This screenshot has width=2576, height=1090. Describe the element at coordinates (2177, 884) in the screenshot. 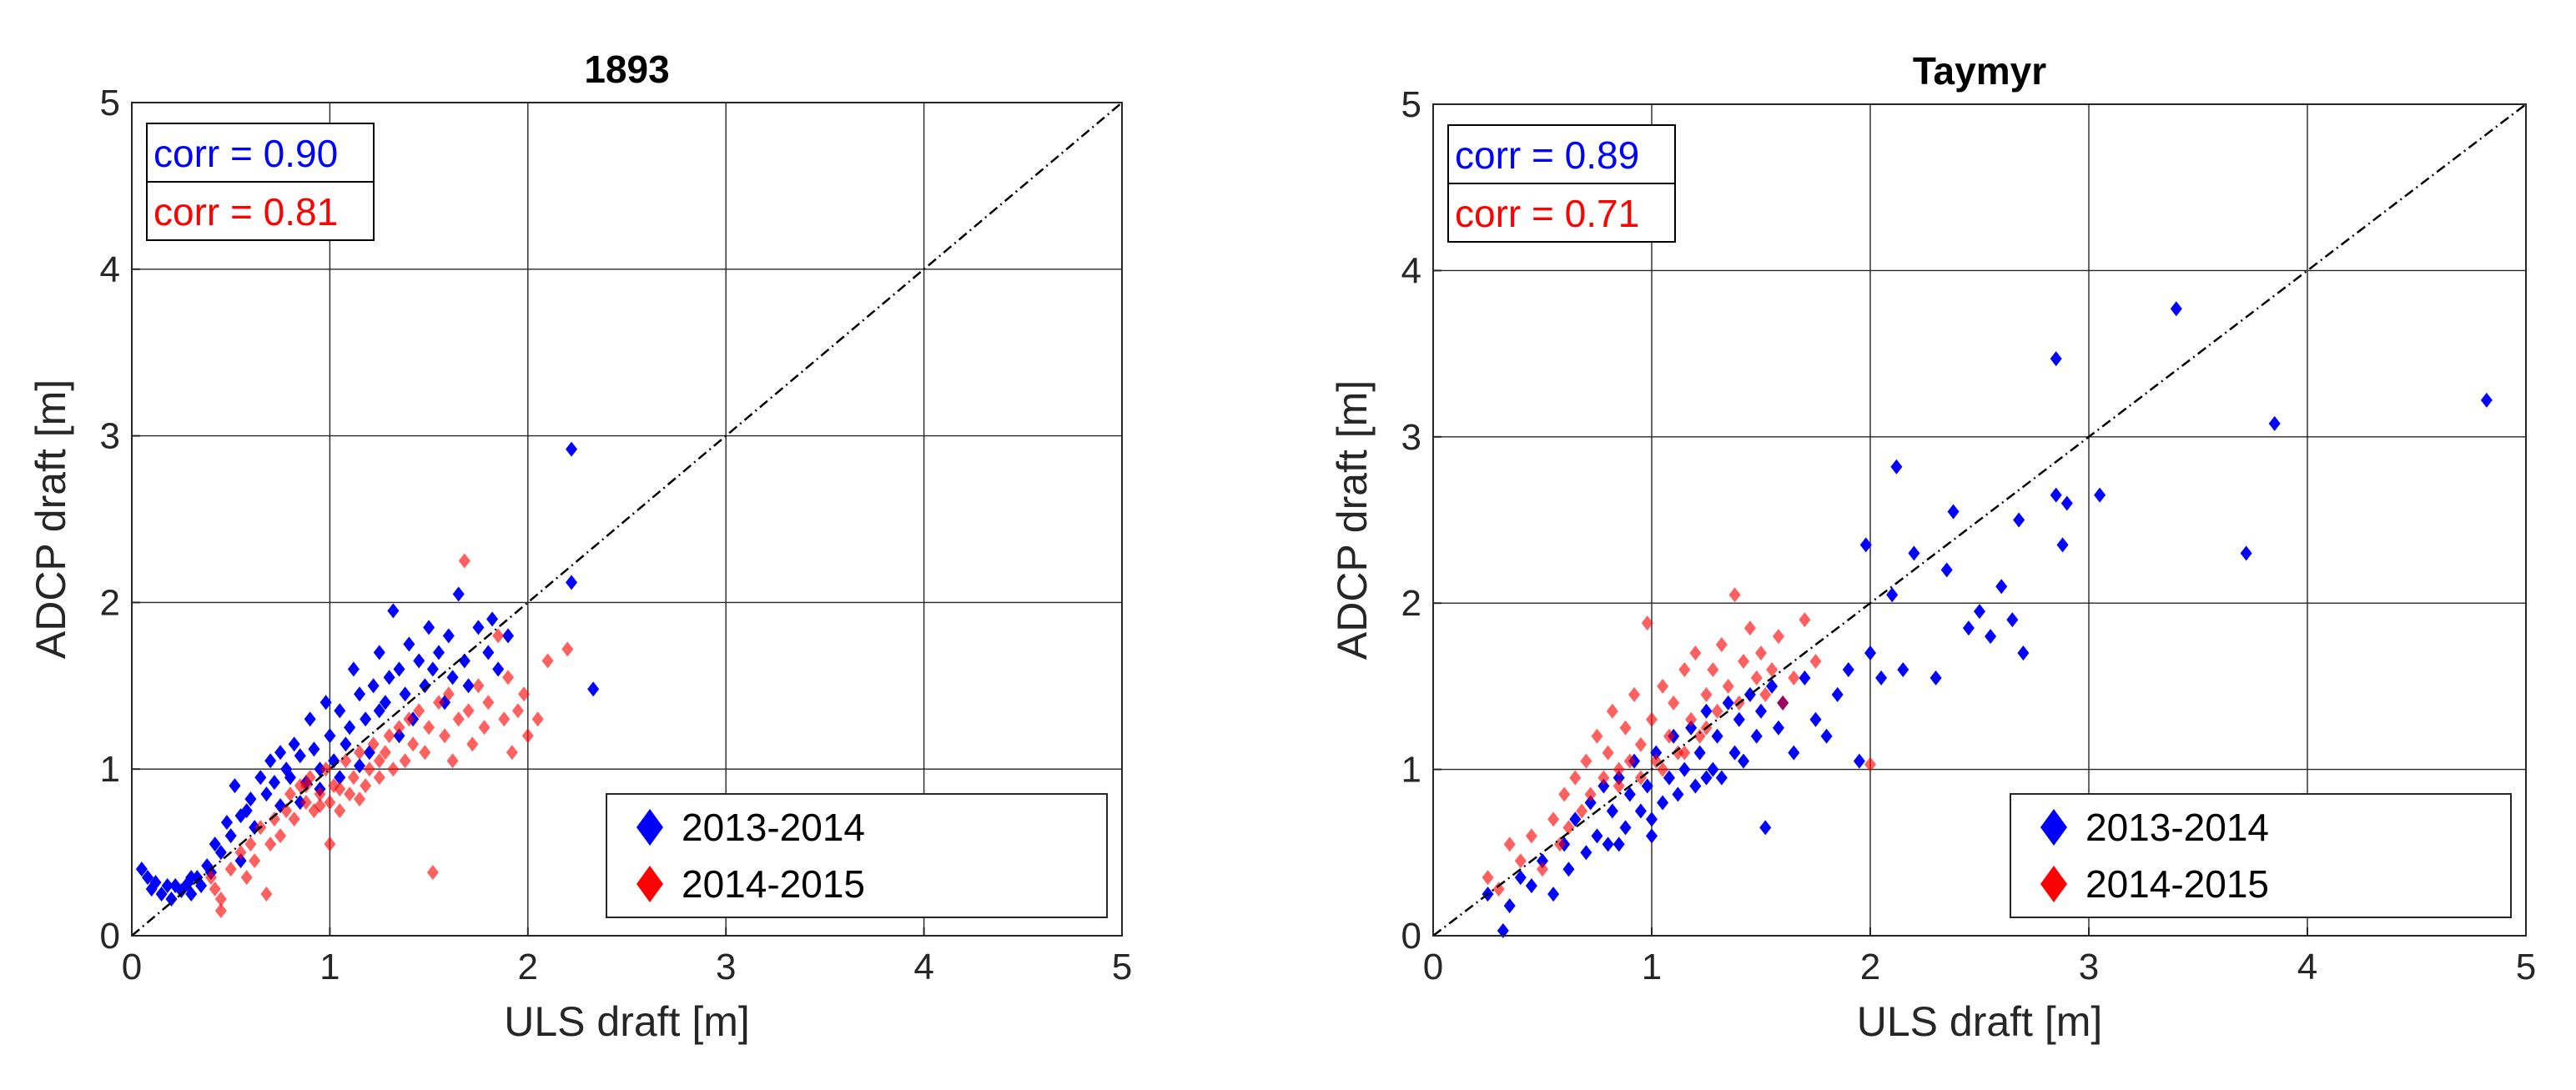

I see `legend-label-2014-2015: 2014-2015` at that location.